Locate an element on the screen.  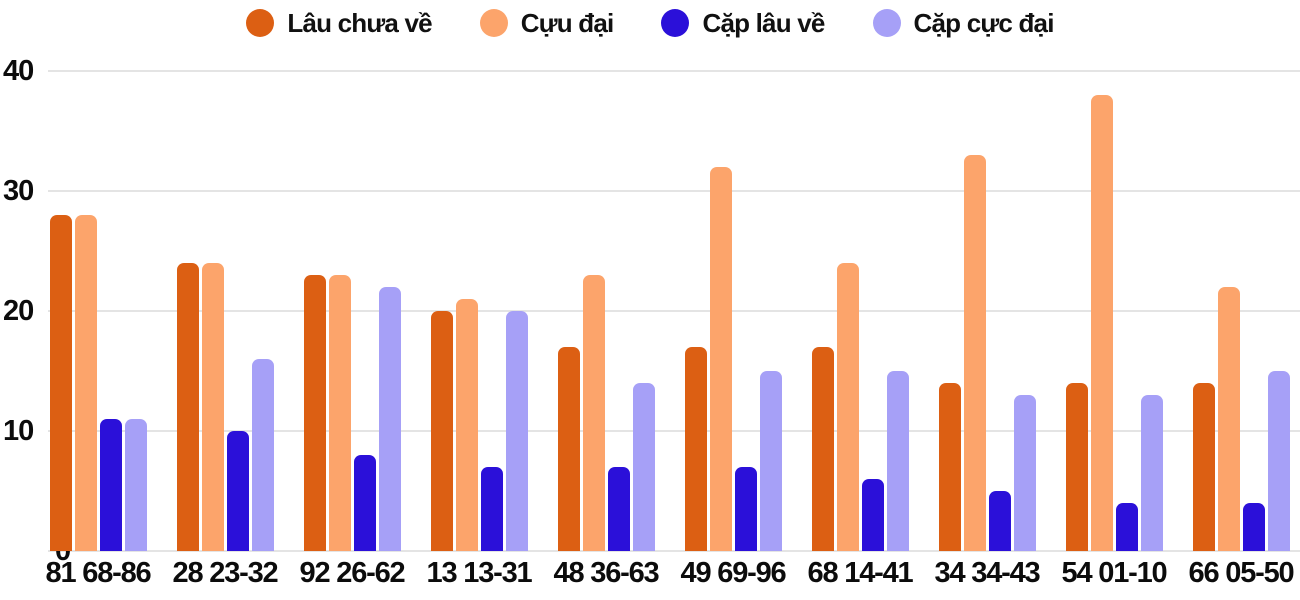
x-axis-category-label: 28 23-32 is located at coordinates (225, 573).